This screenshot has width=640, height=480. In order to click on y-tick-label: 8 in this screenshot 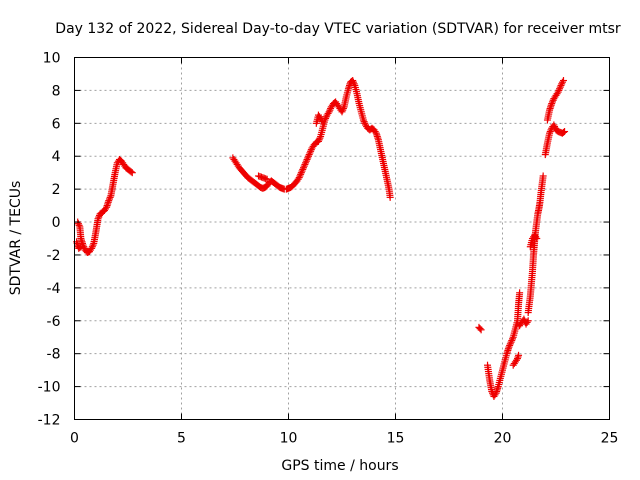, I will do `click(56, 91)`.